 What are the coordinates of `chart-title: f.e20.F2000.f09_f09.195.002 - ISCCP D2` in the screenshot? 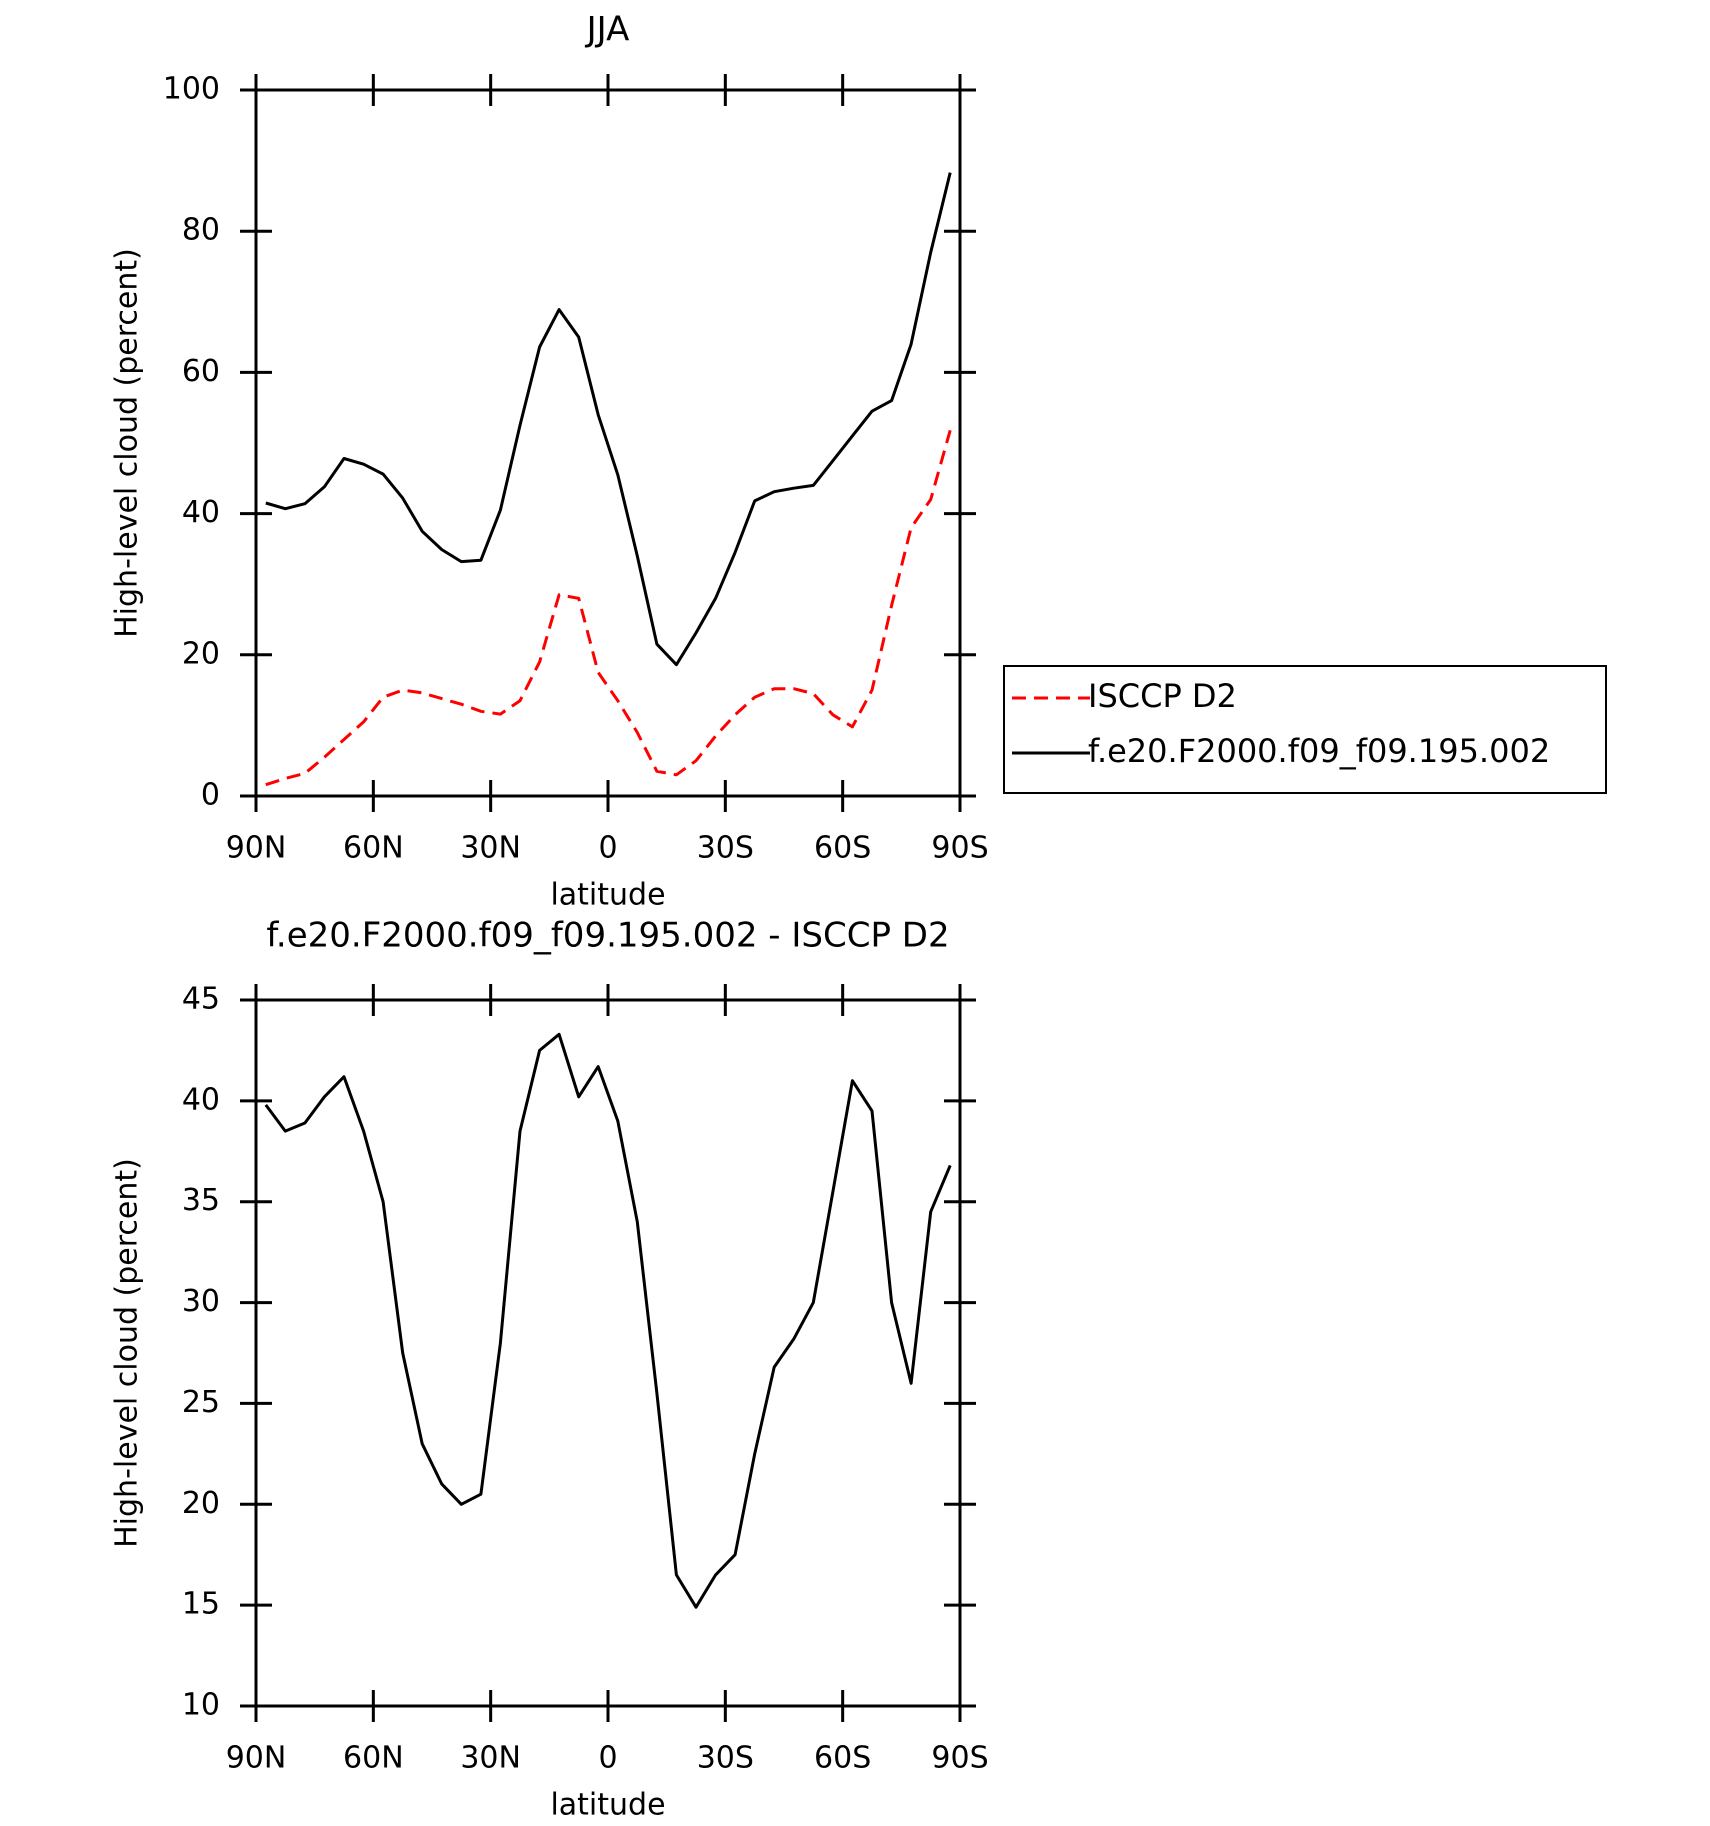 It's located at (607, 936).